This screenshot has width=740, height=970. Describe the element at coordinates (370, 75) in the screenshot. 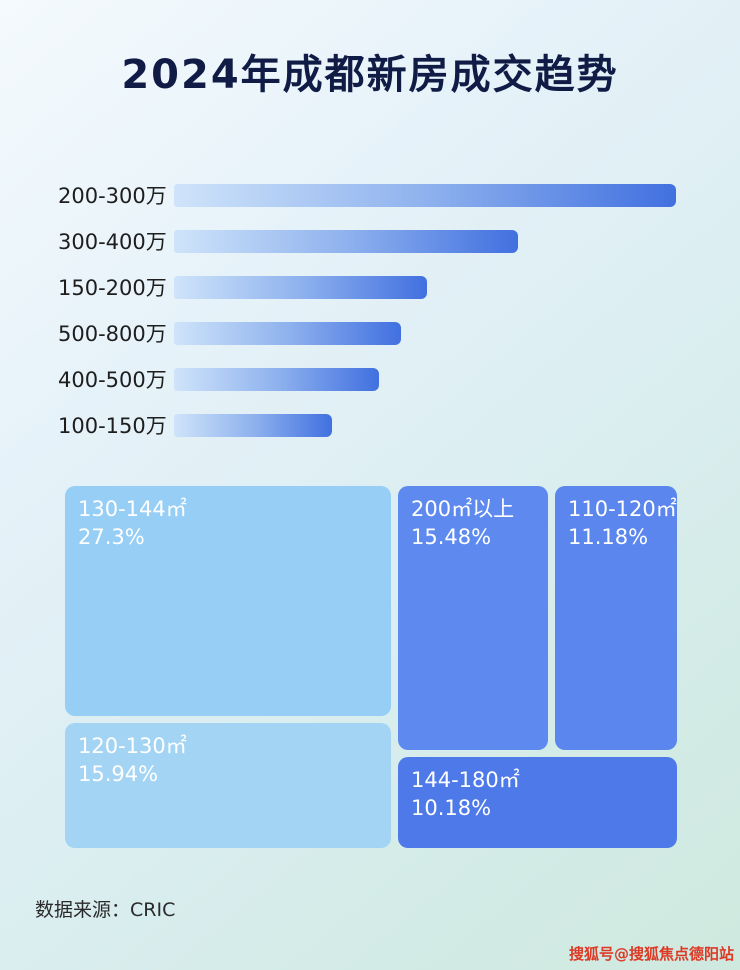

I see `page-title: 2024年成都新房成交趋势` at that location.